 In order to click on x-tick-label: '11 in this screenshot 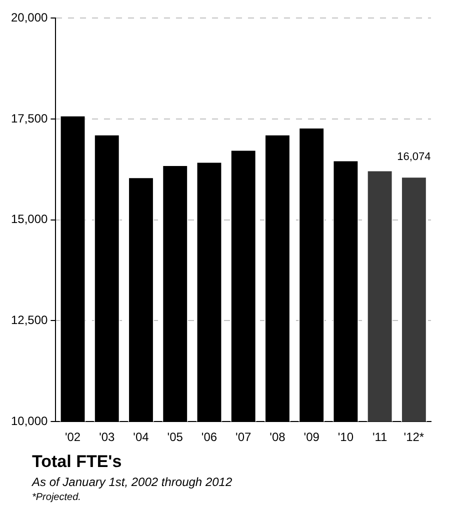, I will do `click(380, 437)`.